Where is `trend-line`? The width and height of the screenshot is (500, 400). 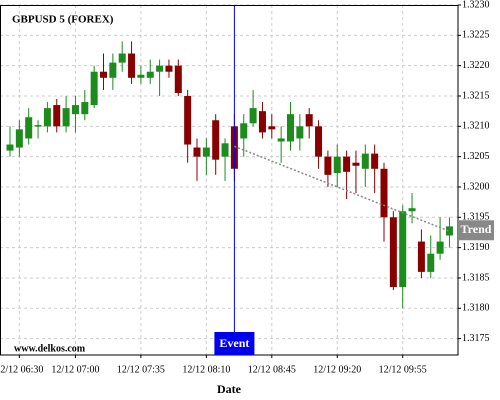 trend-line is located at coordinates (342, 188).